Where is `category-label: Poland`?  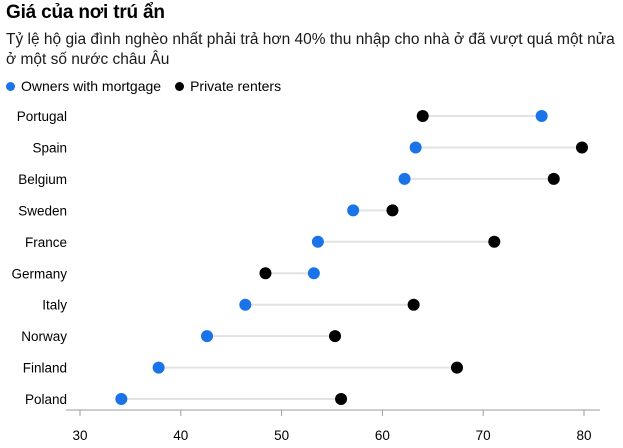
category-label: Poland is located at coordinates (46, 399).